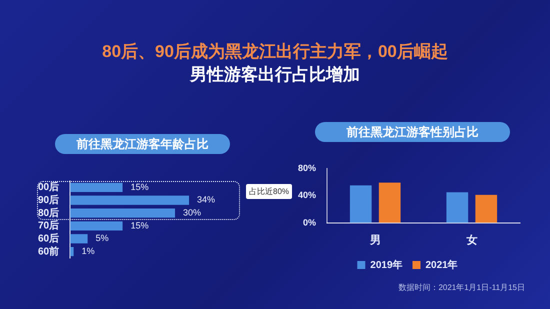 The height and width of the screenshot is (309, 550). Describe the element at coordinates (49, 200) in the screenshot. I see `y-tick-label: 90后` at that location.